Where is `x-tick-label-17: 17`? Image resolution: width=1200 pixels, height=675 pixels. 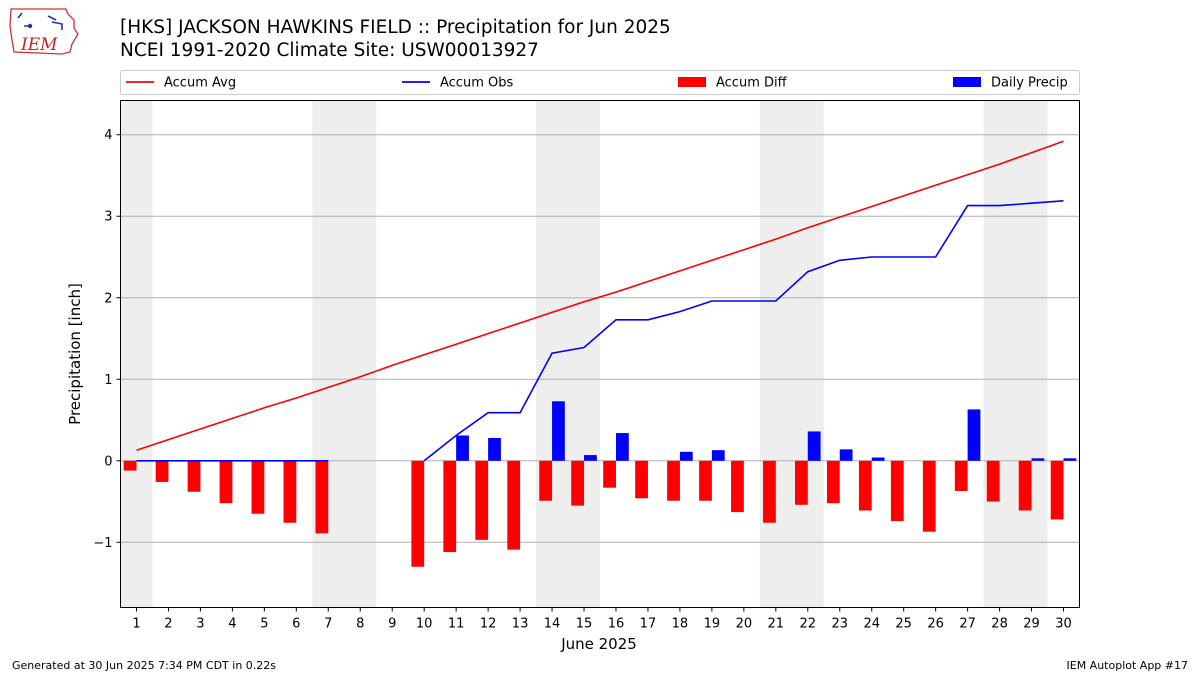
x-tick-label-17: 17 is located at coordinates (648, 624).